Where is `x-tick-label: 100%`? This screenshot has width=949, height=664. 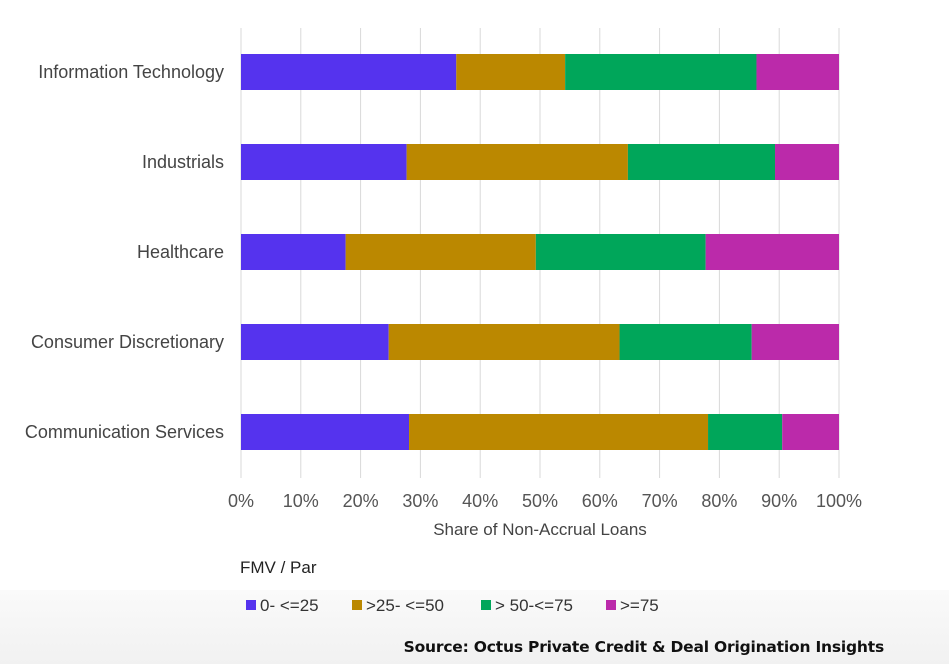
x-tick-label: 100% is located at coordinates (839, 501).